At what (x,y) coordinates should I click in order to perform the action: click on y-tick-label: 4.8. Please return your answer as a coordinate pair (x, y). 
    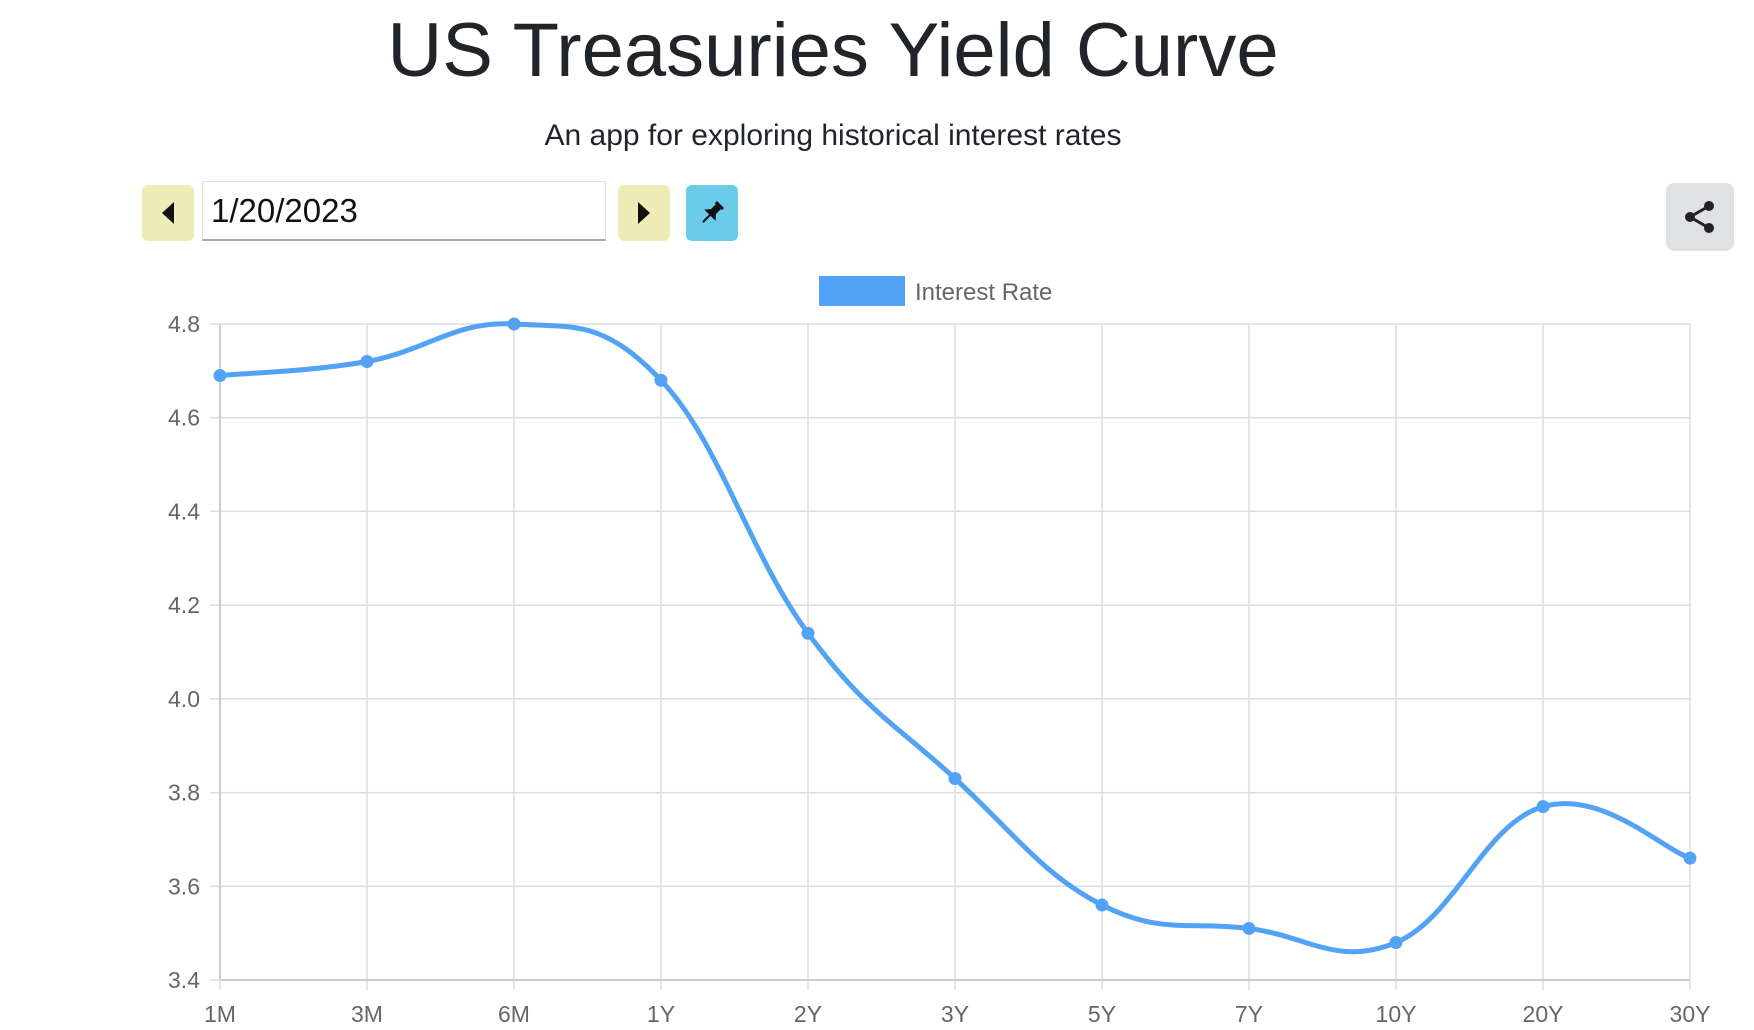
    Looking at the image, I should click on (184, 324).